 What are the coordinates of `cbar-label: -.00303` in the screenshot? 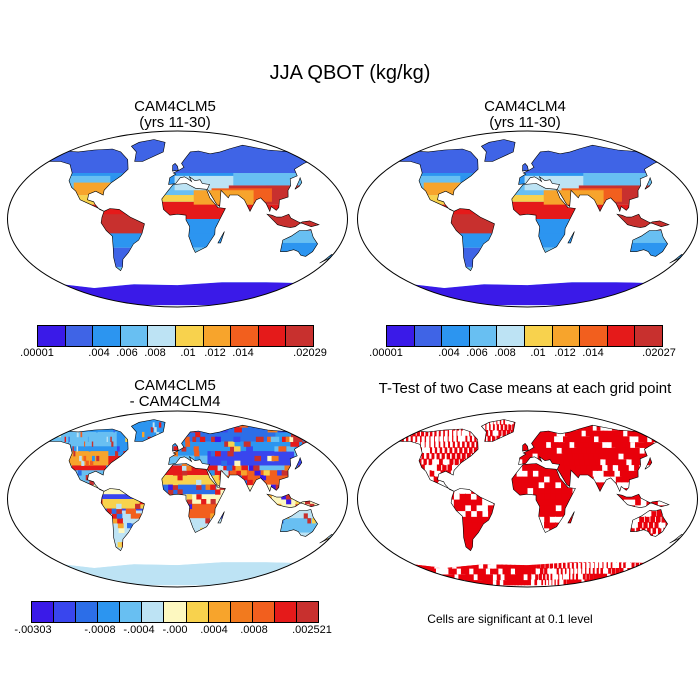 It's located at (33, 630).